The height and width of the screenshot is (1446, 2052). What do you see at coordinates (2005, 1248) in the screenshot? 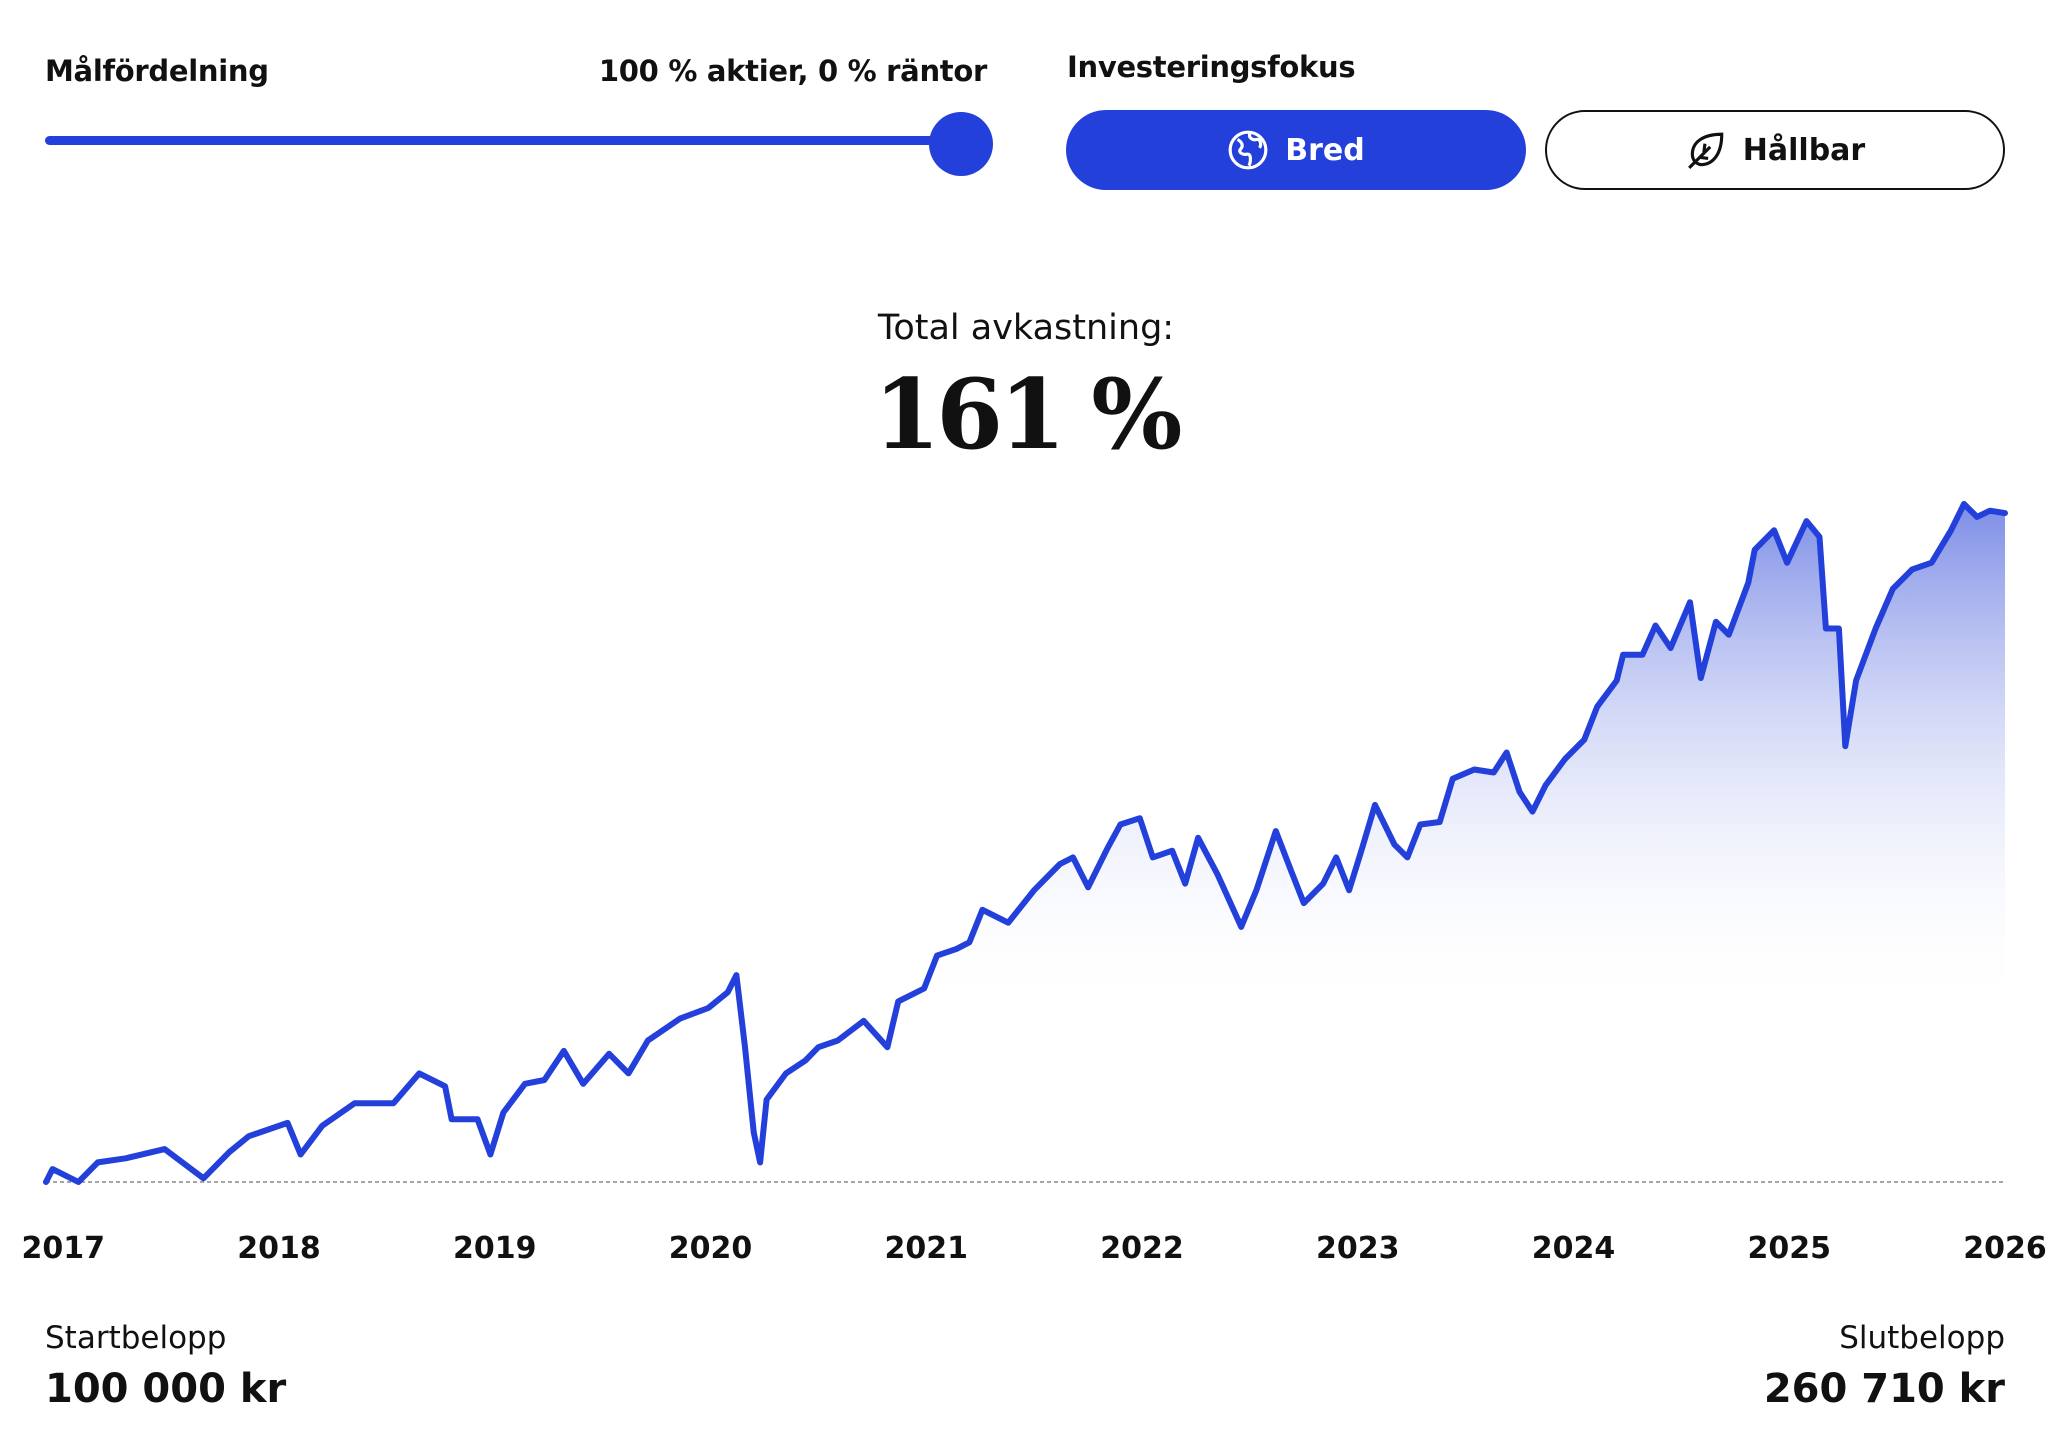
I see `x-tick-label: 2026` at bounding box center [2005, 1248].